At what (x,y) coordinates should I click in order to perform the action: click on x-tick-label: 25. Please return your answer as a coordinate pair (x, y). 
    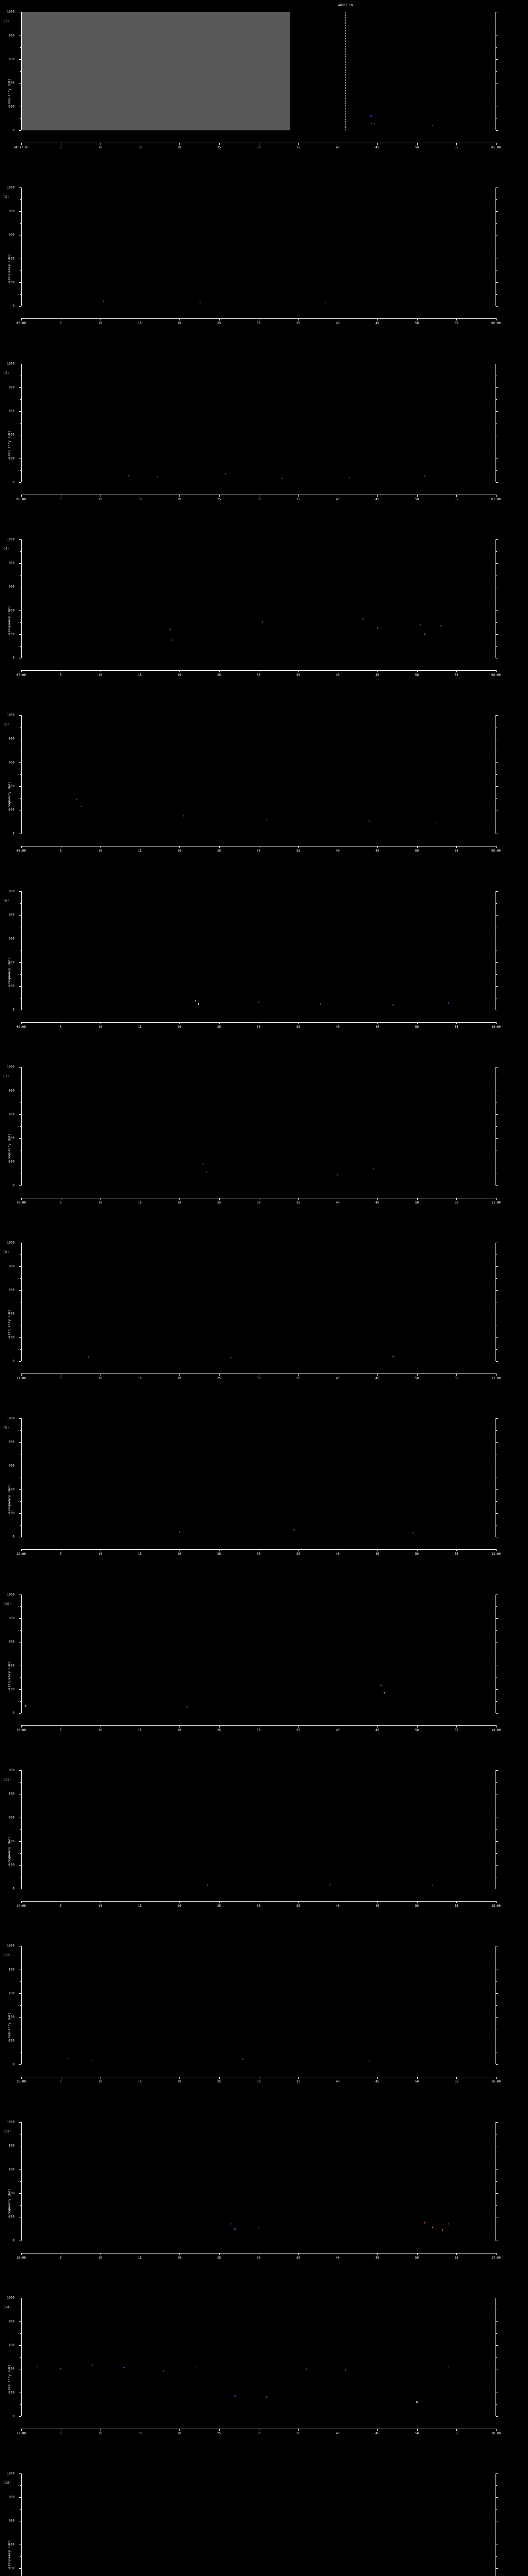
    Looking at the image, I should click on (219, 324).